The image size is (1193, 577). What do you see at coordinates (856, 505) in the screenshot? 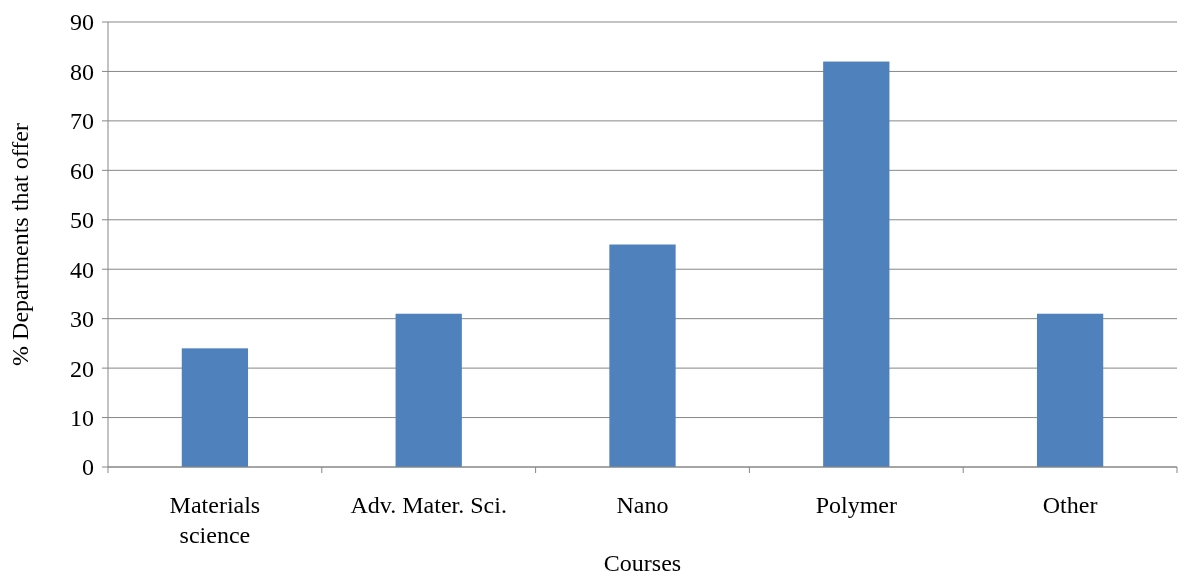
I see `x-tick-label: Polymer` at bounding box center [856, 505].